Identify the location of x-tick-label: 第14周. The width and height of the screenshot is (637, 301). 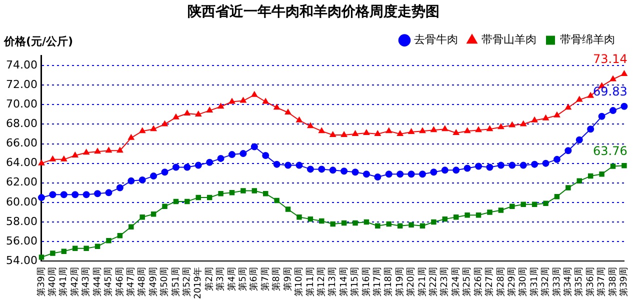
(344, 282).